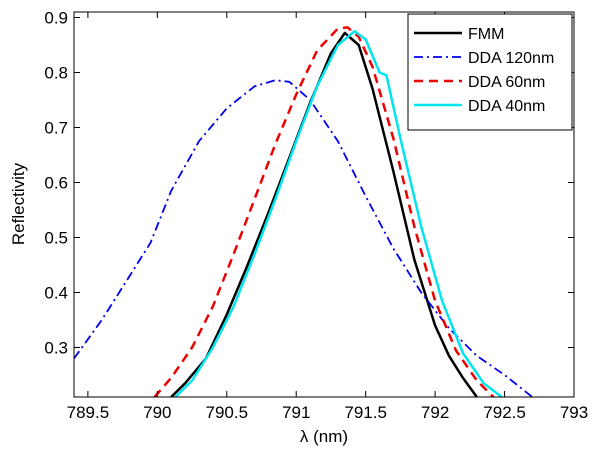 This screenshot has height=450, width=592. Describe the element at coordinates (227, 412) in the screenshot. I see `x-tick-label: 790.5` at that location.